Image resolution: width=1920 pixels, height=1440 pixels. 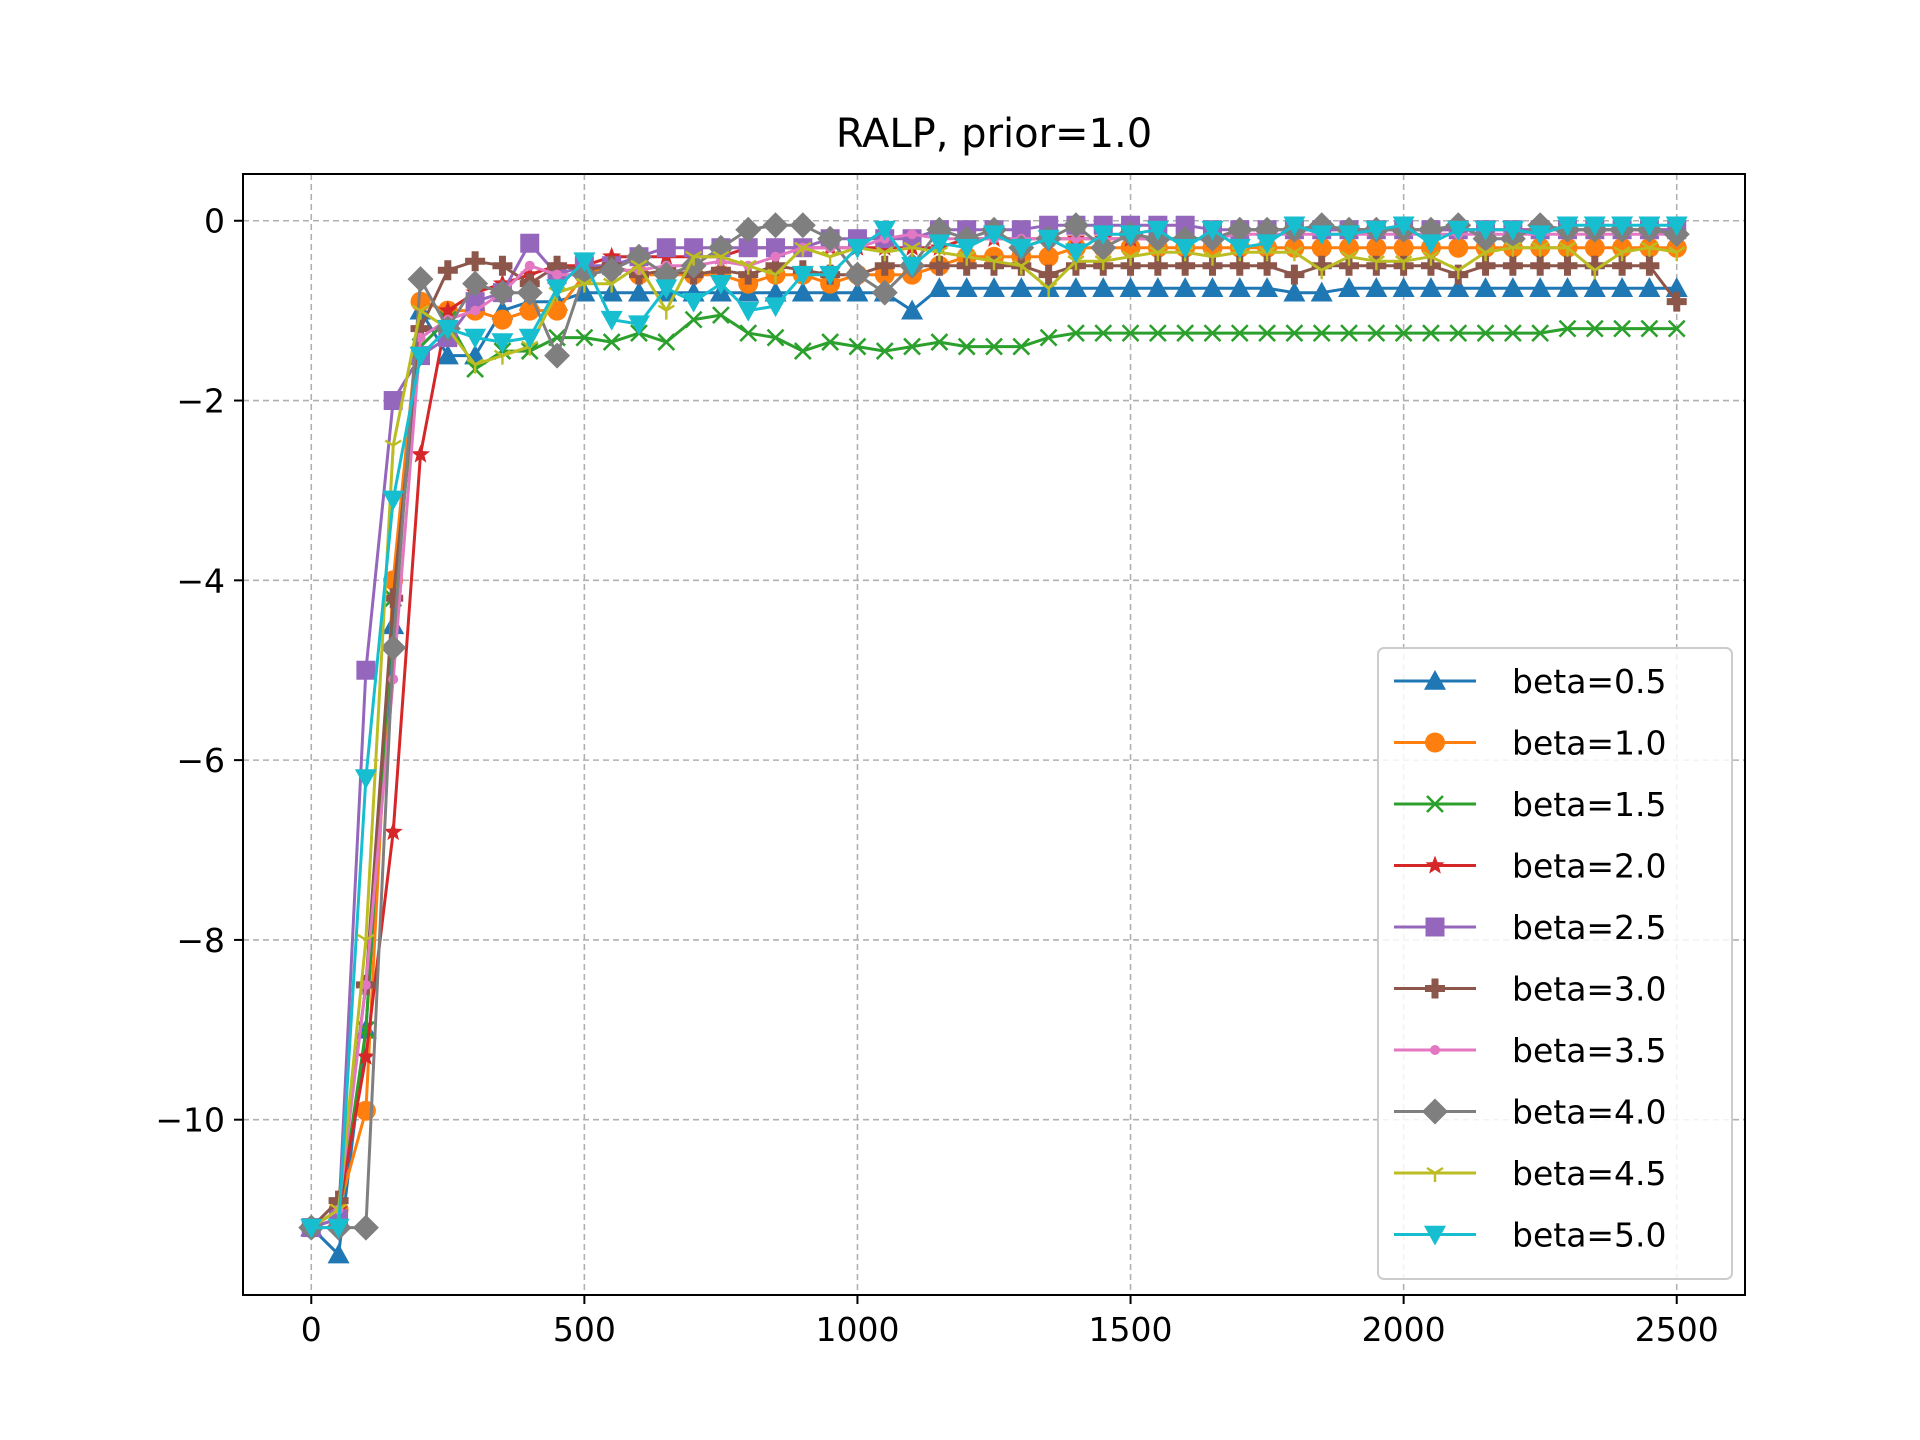 I want to click on y-tick-label: −10, so click(x=190, y=1120).